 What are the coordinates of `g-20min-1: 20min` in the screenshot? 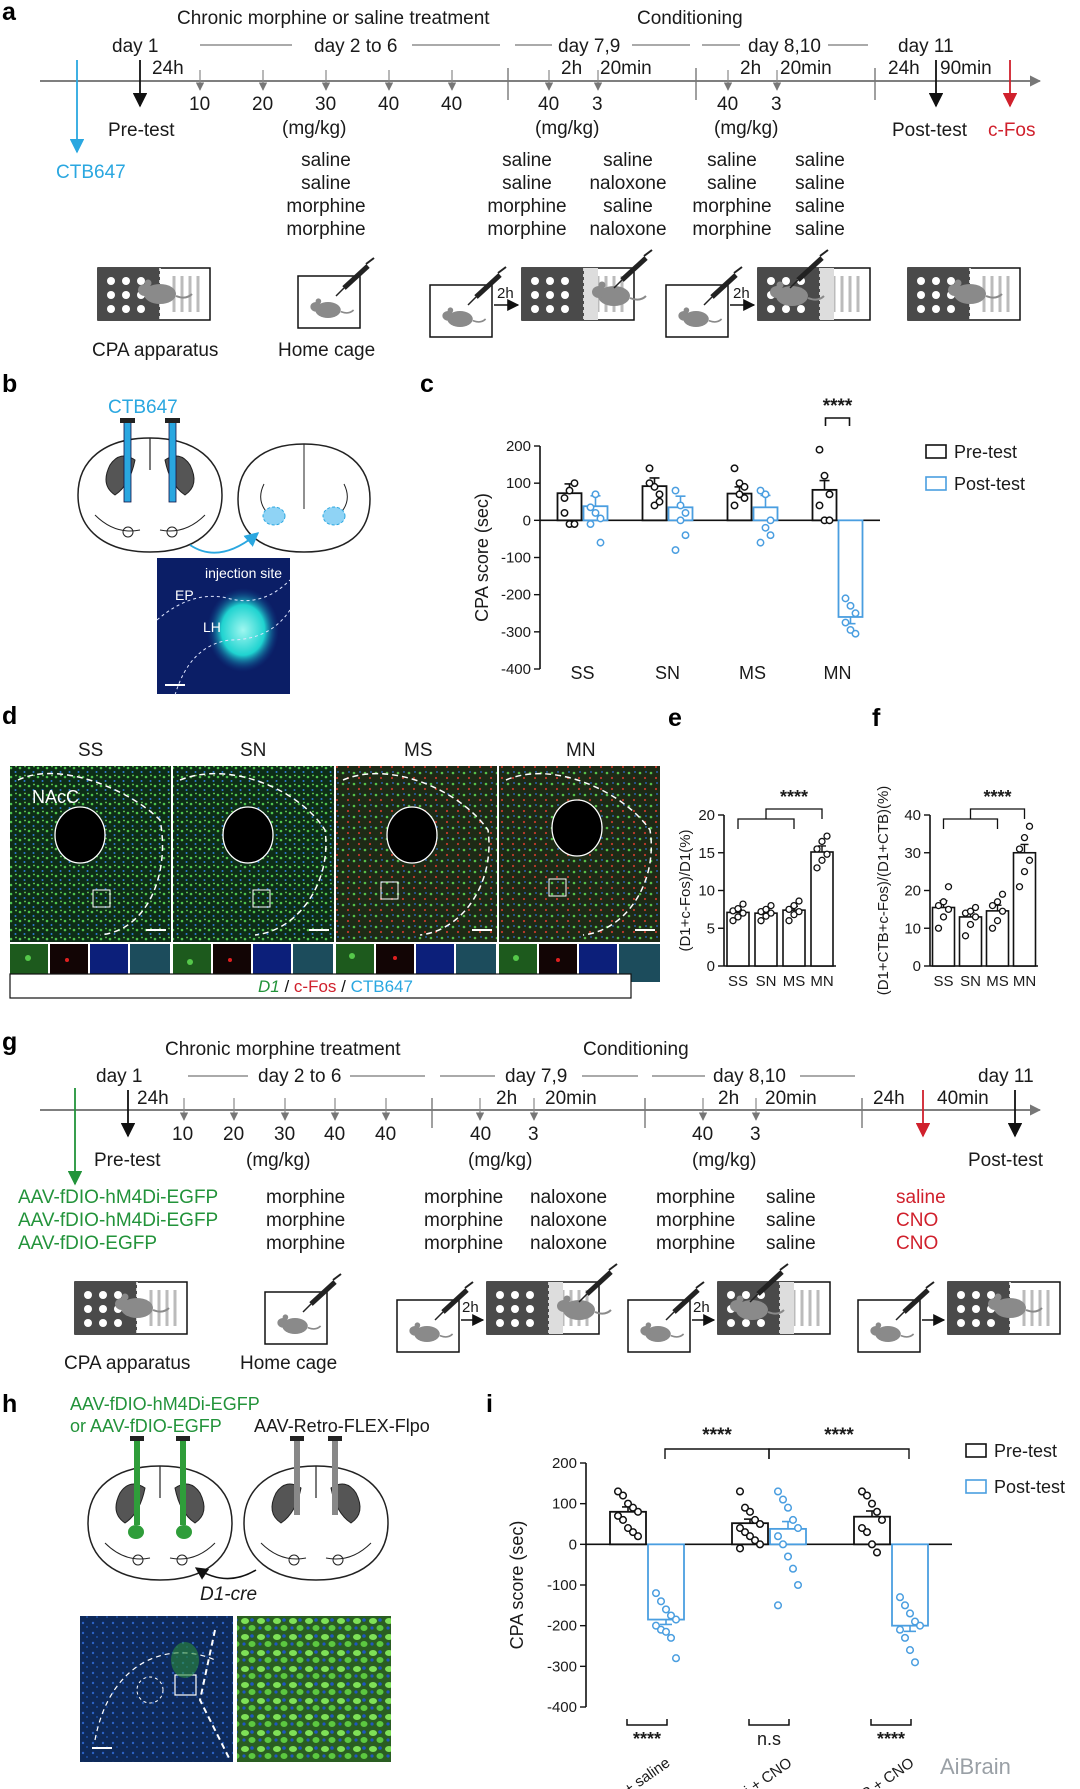 It's located at (571, 1098).